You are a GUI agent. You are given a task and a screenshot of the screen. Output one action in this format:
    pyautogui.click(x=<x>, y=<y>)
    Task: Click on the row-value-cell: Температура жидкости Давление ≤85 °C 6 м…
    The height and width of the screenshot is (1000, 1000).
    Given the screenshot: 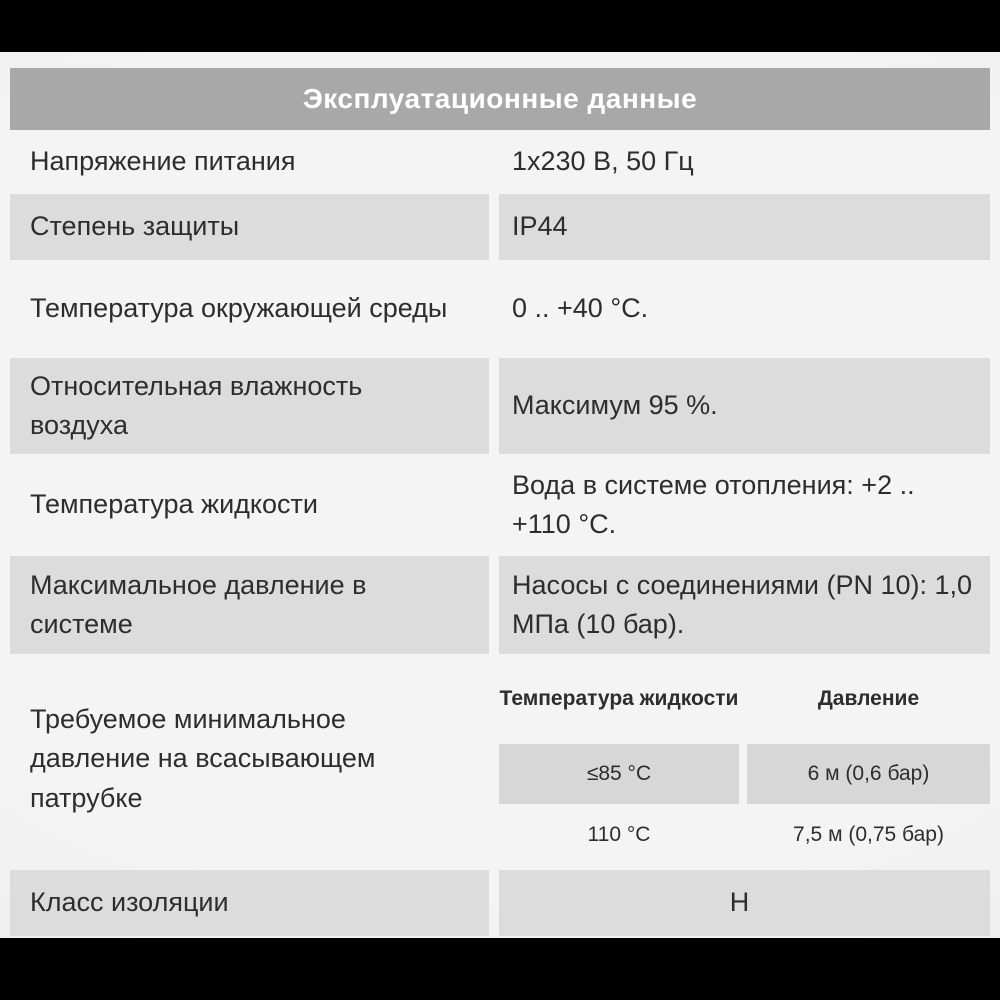 What is the action you would take?
    pyautogui.click(x=744, y=759)
    